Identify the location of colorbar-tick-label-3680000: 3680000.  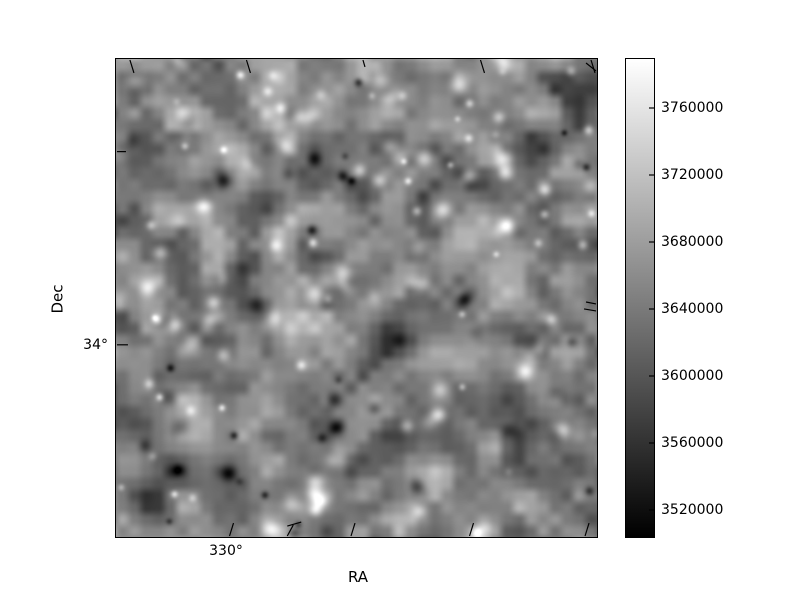
(692, 242).